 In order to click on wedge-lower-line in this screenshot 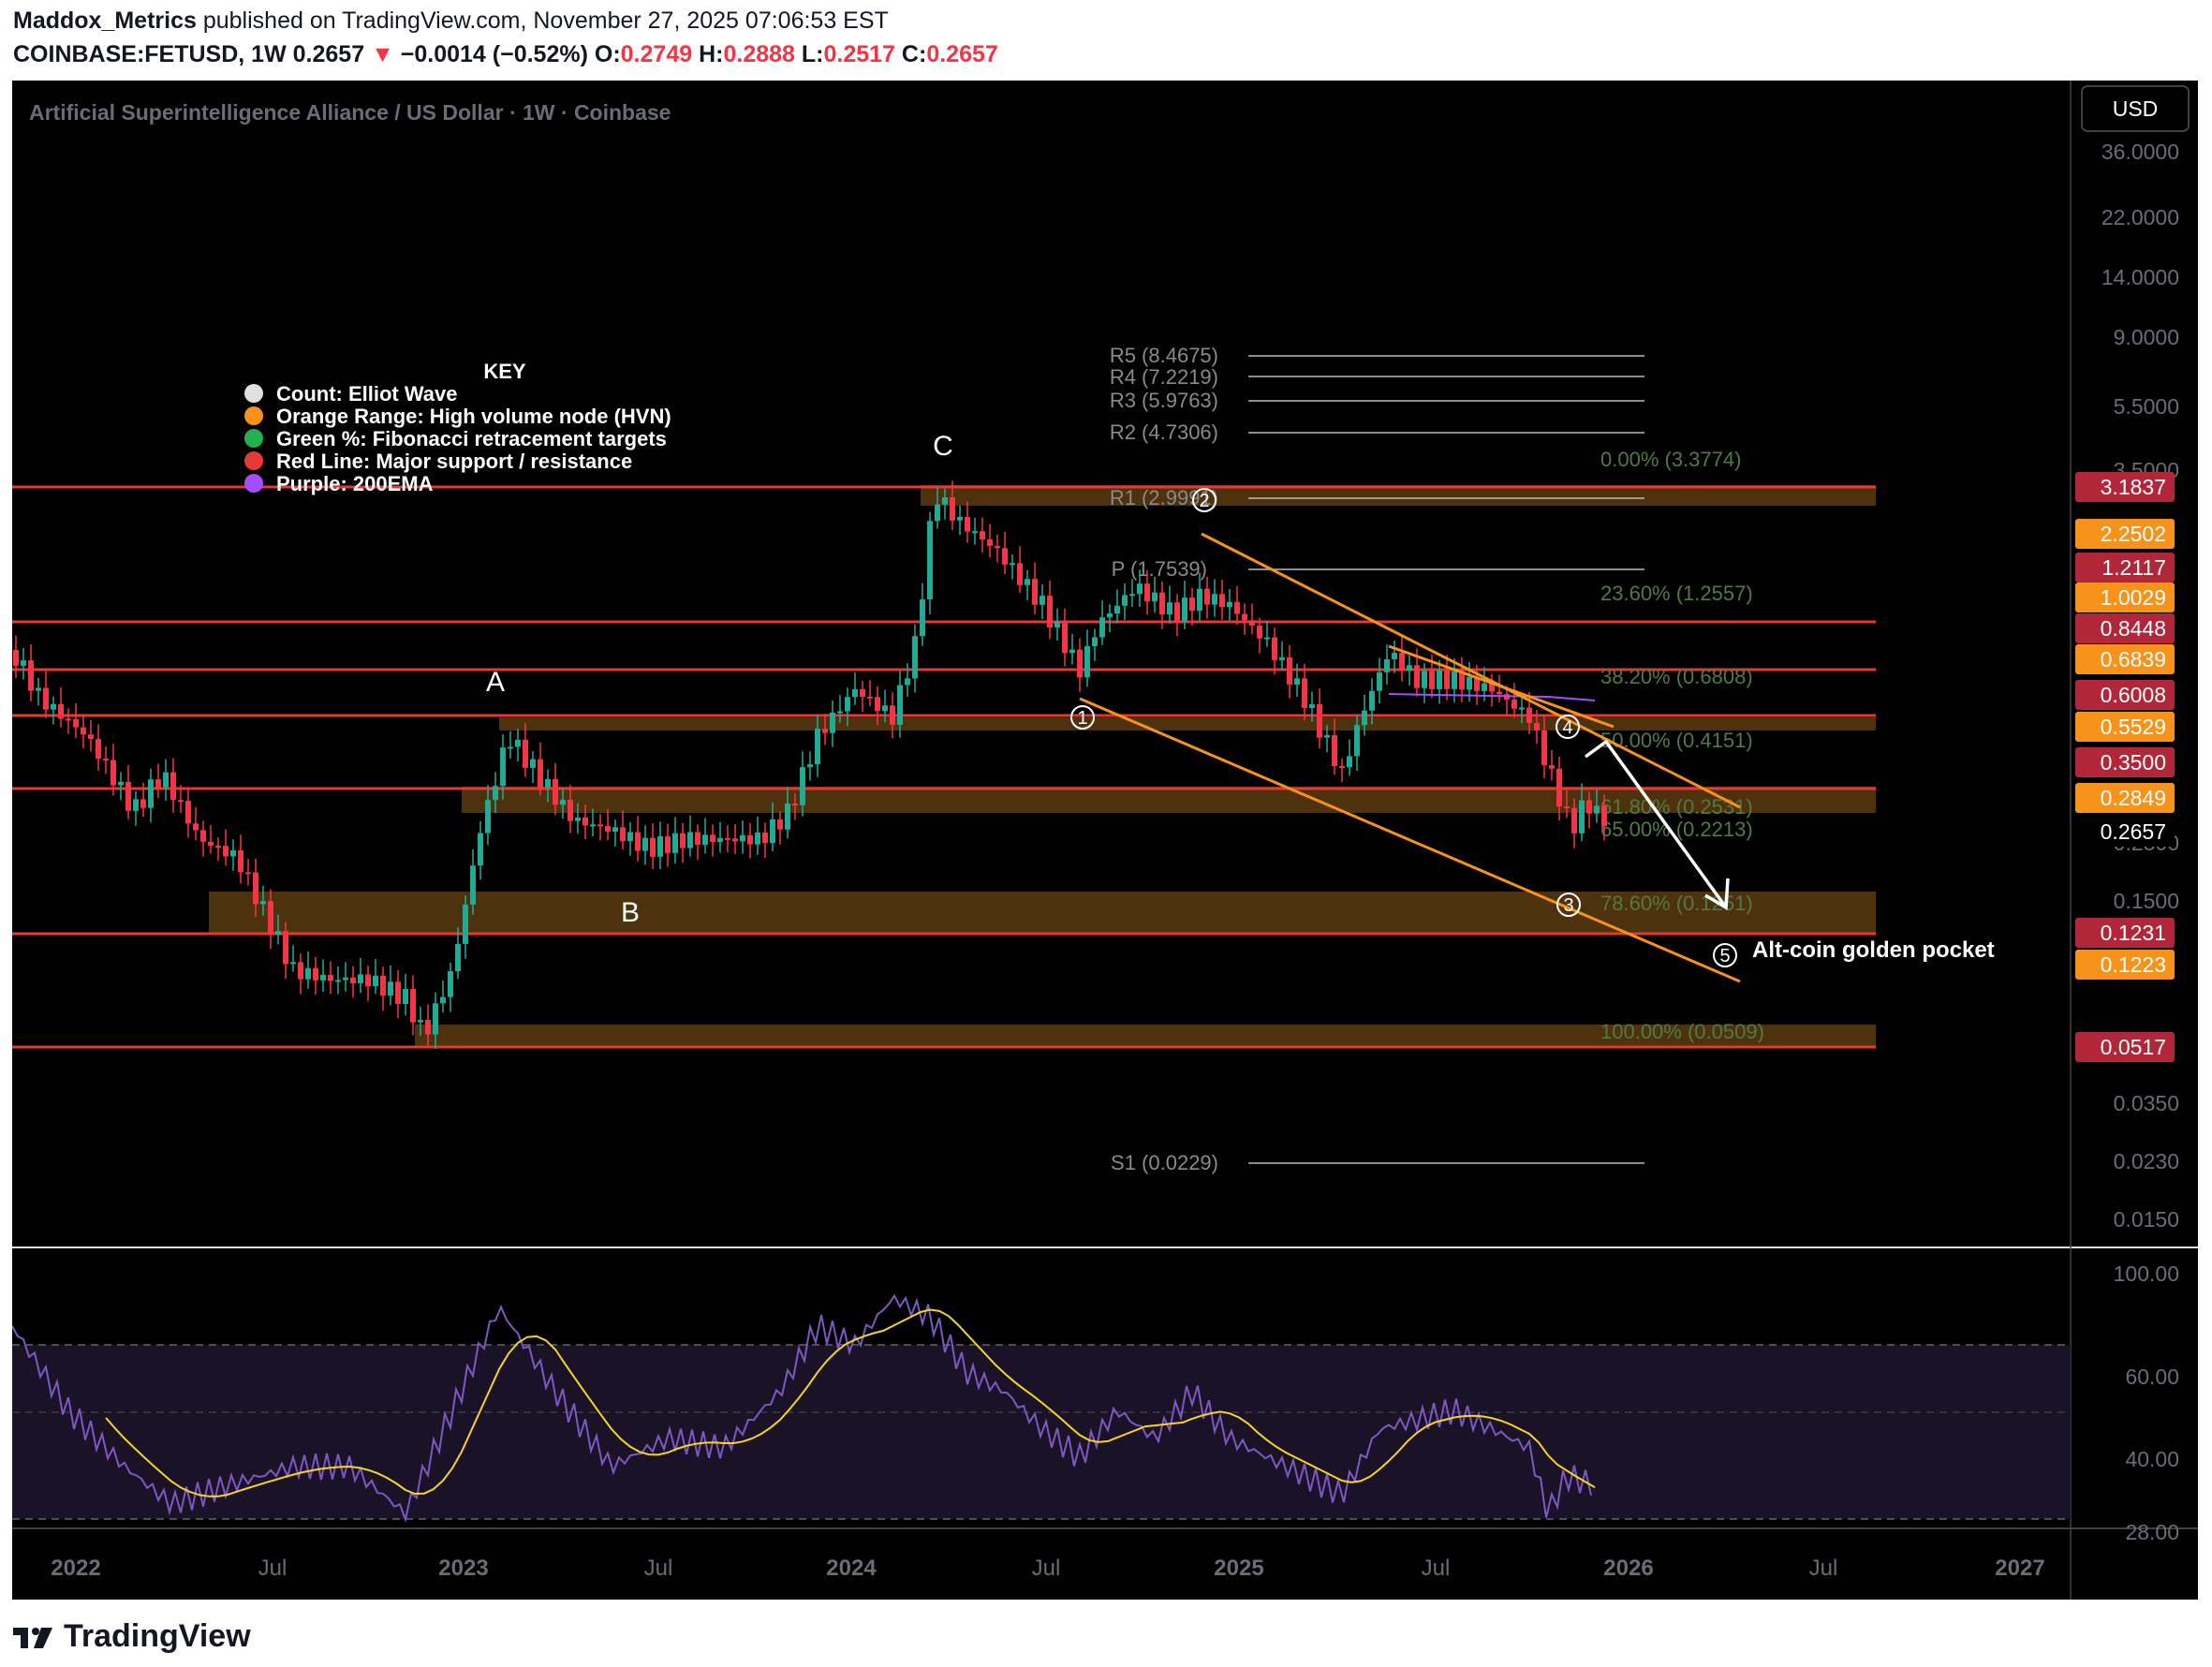, I will do `click(1410, 840)`.